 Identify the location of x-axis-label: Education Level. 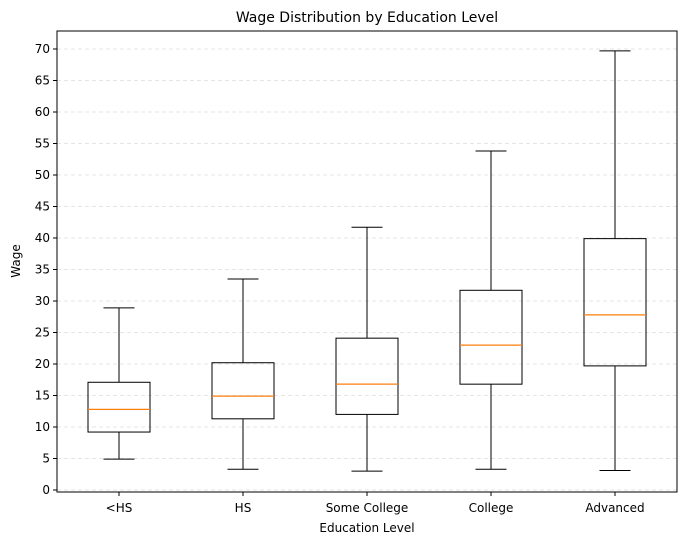
(366, 528).